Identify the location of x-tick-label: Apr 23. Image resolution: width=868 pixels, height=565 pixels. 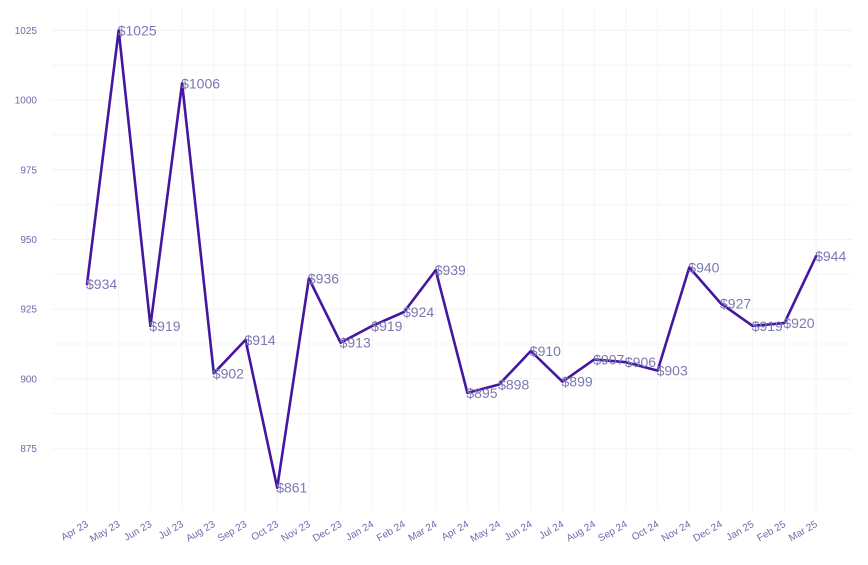
(74, 531).